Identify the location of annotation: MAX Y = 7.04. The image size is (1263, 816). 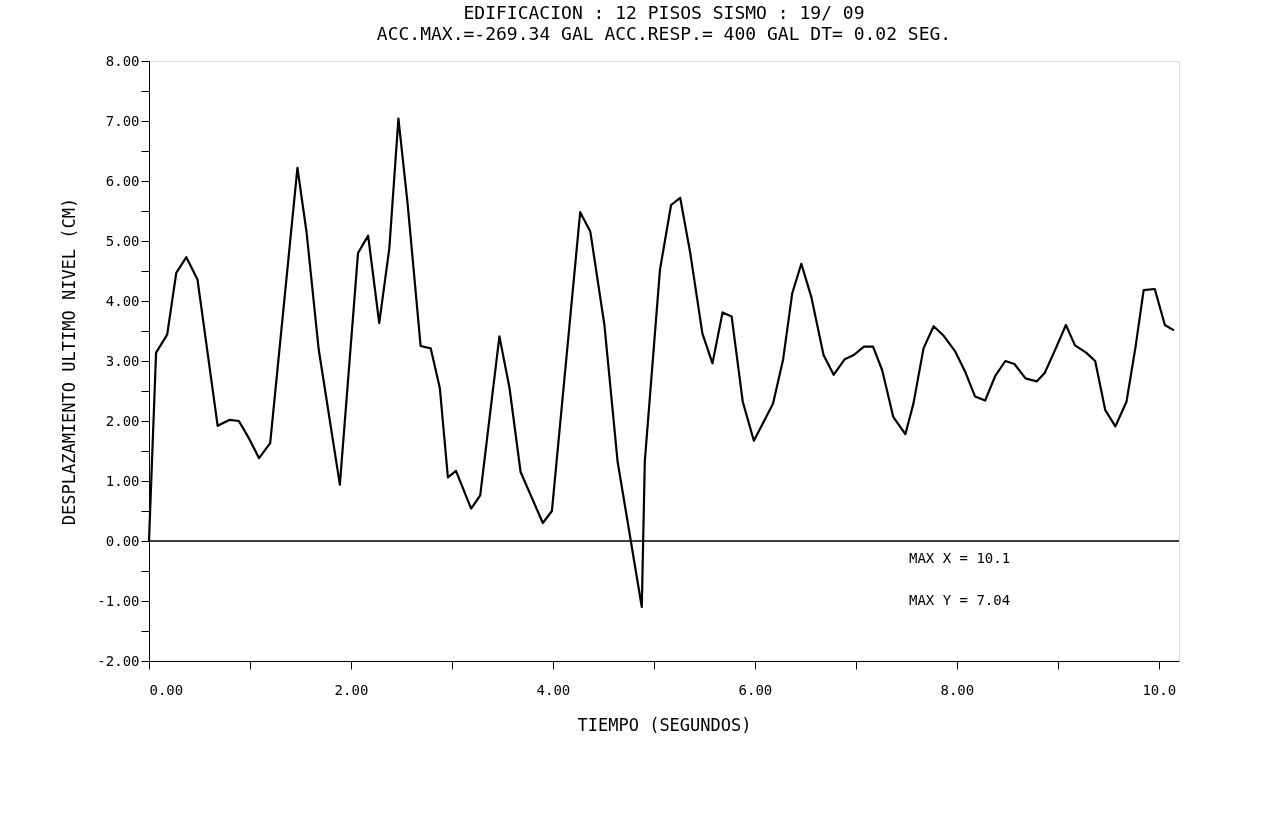
(960, 600).